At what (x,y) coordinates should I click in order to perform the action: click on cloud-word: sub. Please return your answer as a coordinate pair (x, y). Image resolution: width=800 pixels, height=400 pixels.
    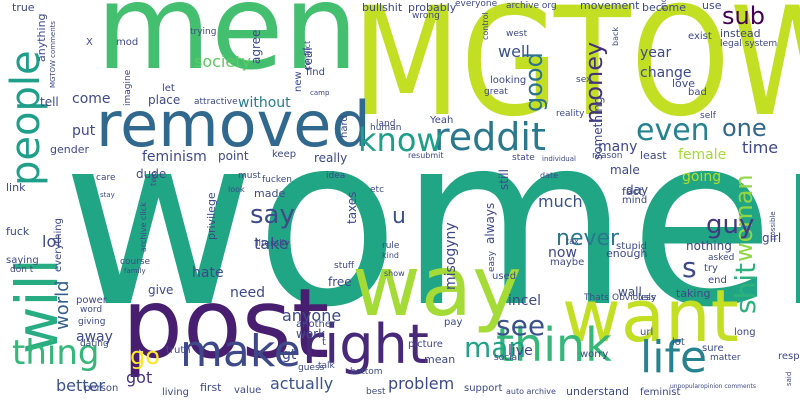
    Looking at the image, I should click on (743, 16).